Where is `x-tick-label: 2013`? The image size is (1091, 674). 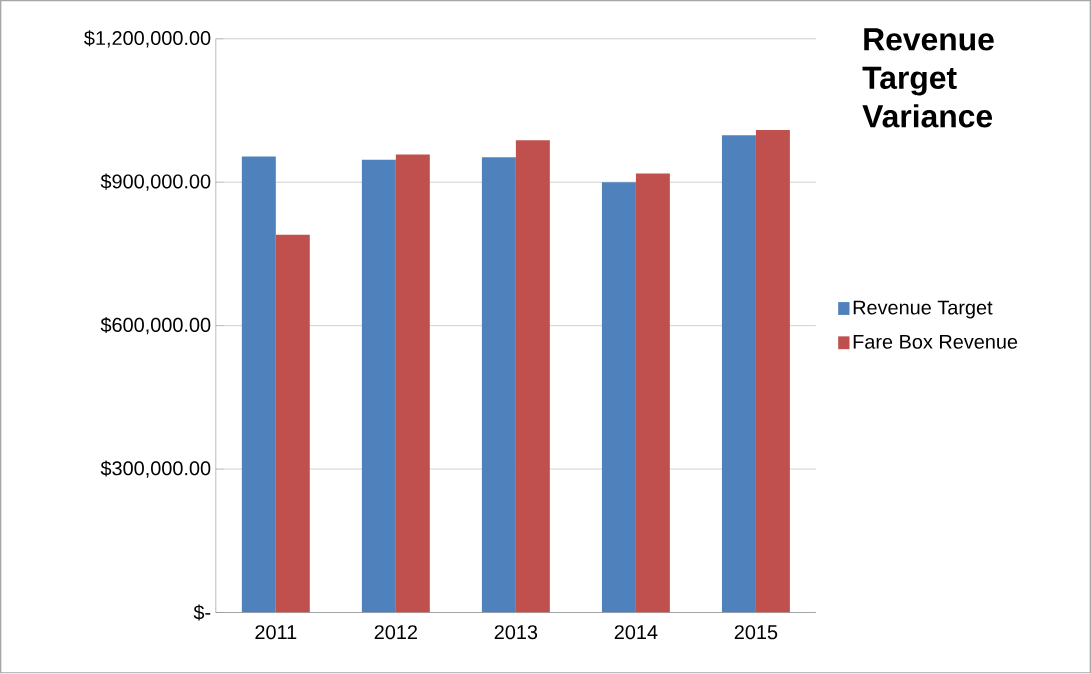
x-tick-label: 2013 is located at coordinates (516, 632).